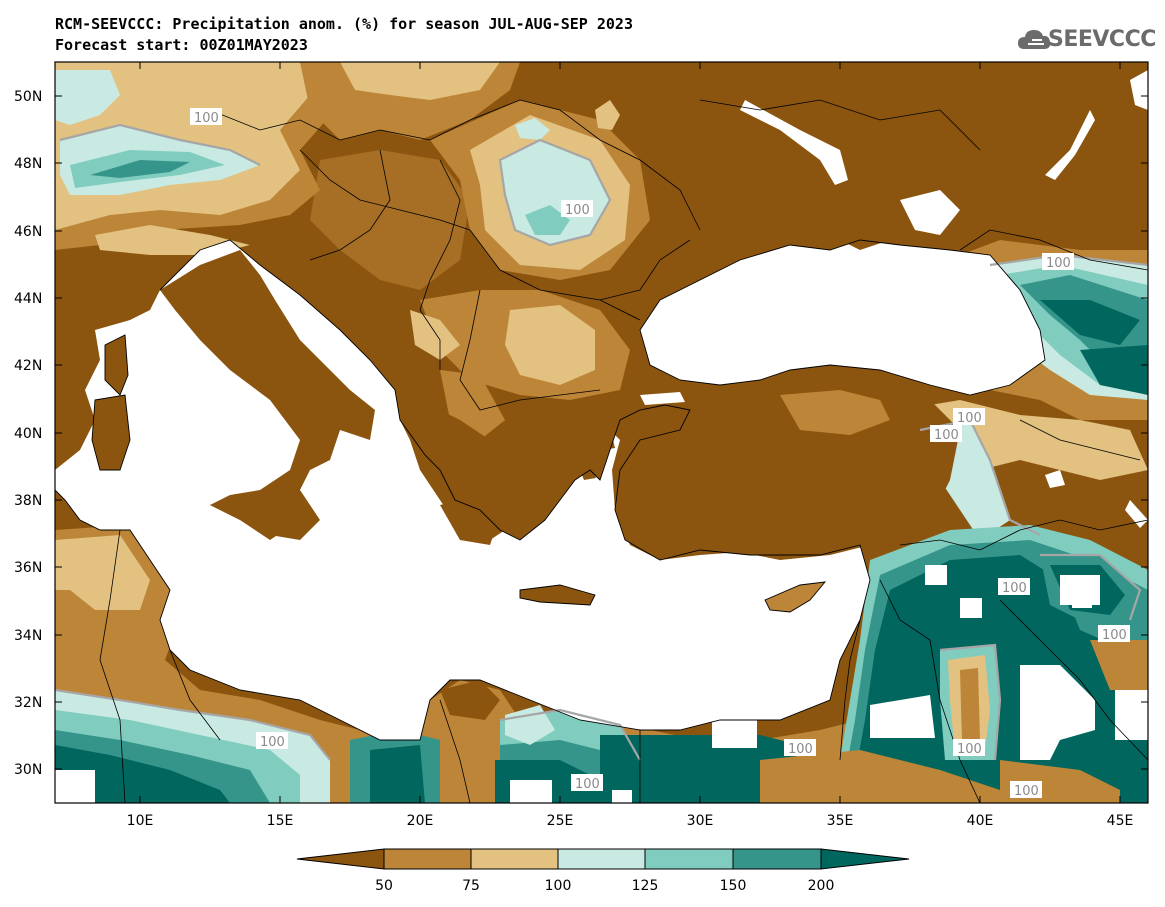  Describe the element at coordinates (645, 886) in the screenshot. I see `colorbar-label: 125` at that location.